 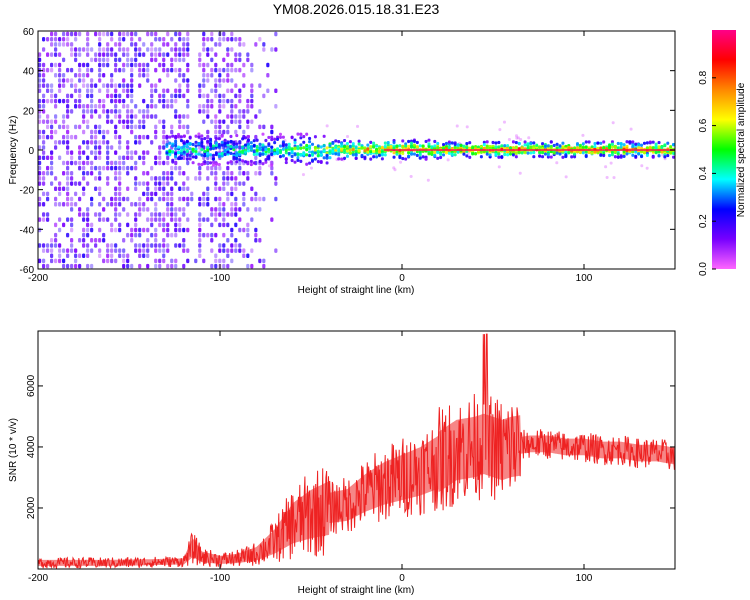 What do you see at coordinates (703, 125) in the screenshot?
I see `colorbar-tick-label: 0.6` at bounding box center [703, 125].